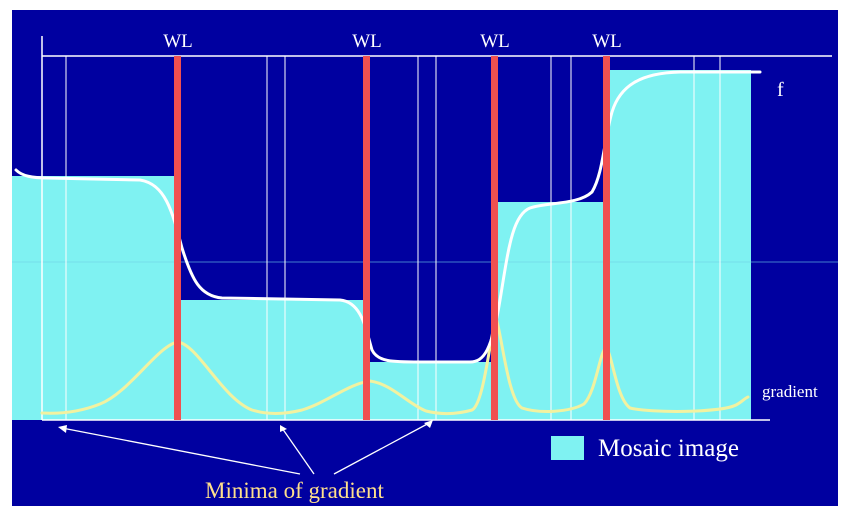 This screenshot has height=513, width=844. I want to click on watershed-label-4: WL, so click(607, 41).